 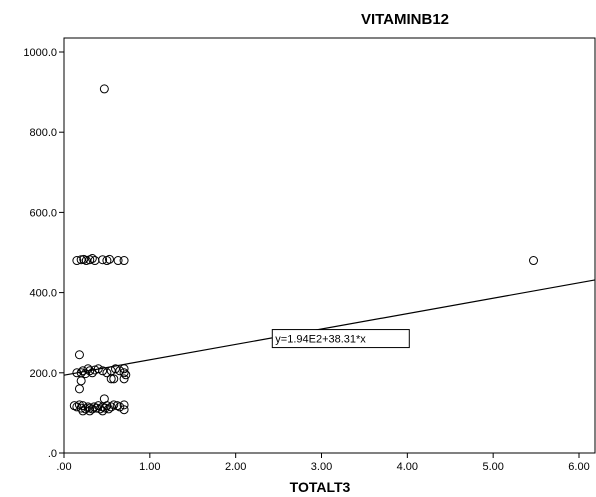 I want to click on chart-title: VITAMINB12, so click(x=405, y=19).